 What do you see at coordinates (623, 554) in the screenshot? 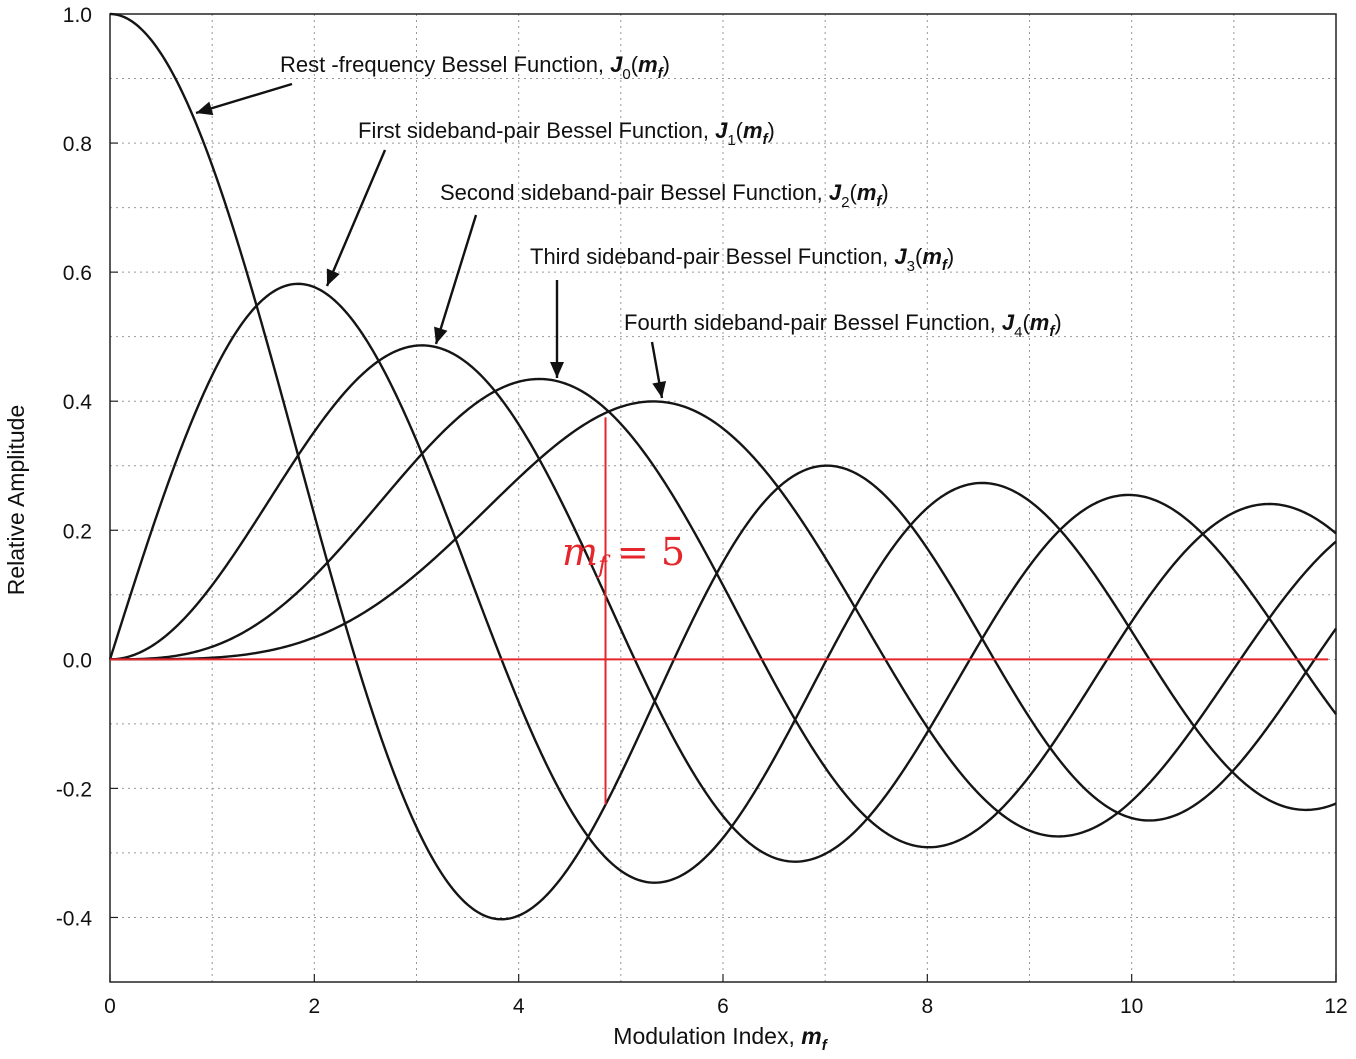
I see `marker-label: mf = 5` at bounding box center [623, 554].